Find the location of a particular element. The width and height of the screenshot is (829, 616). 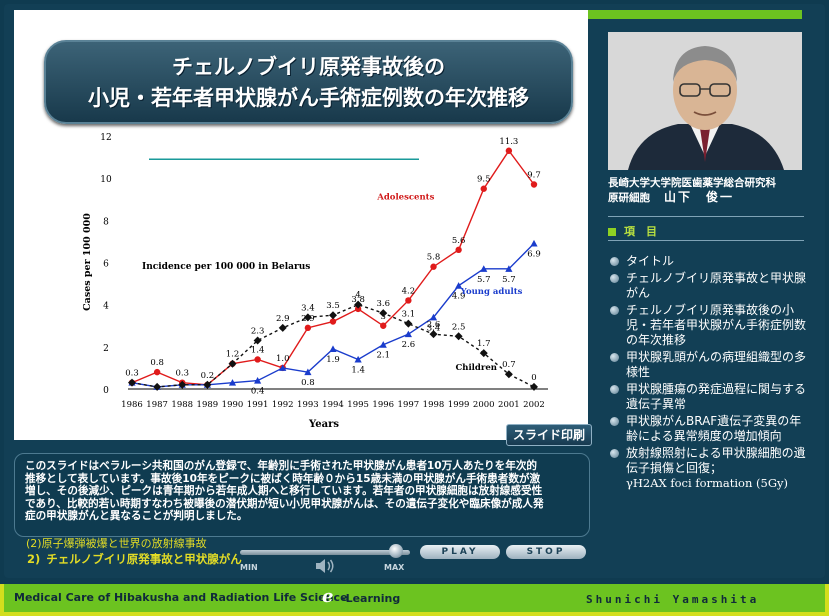

x-tick-label: 1999 is located at coordinates (459, 405).